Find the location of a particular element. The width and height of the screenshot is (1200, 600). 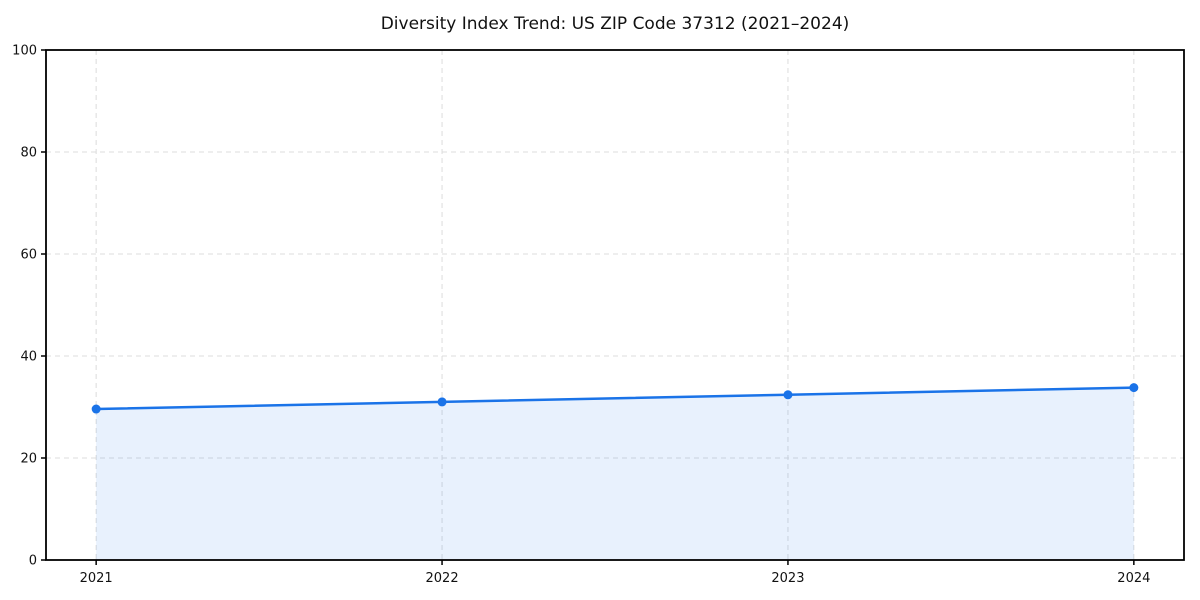

x-tick-label: 2021 is located at coordinates (96, 578).